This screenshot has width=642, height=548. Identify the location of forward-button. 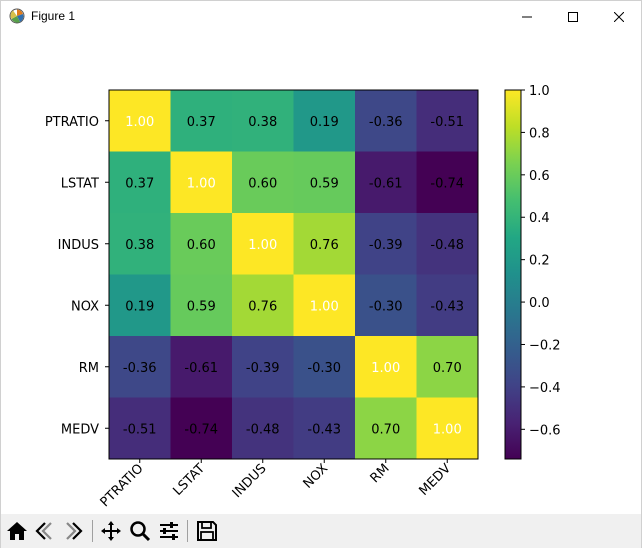
(73, 531).